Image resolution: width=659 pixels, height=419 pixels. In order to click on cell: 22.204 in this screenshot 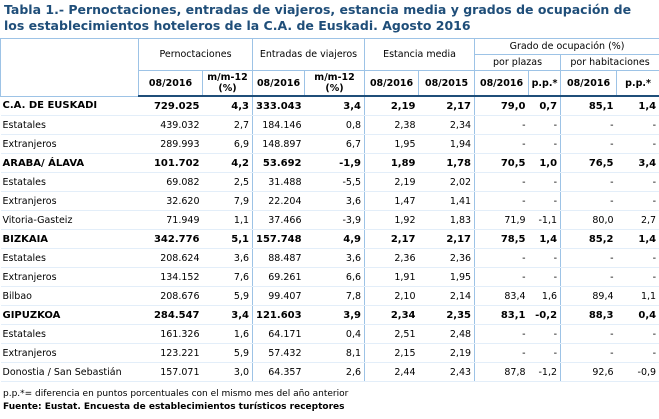, I will do `click(278, 201)`.